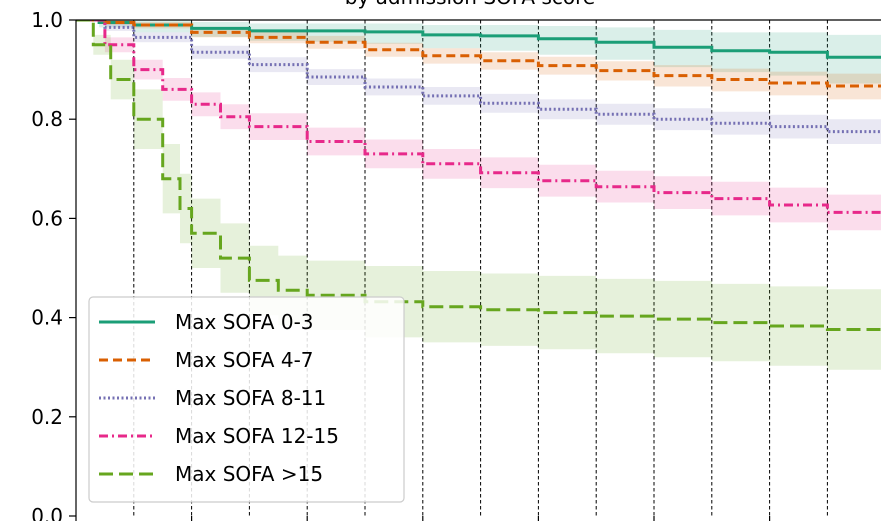  I want to click on chart-title: by admission SOFA score, so click(470, 4).